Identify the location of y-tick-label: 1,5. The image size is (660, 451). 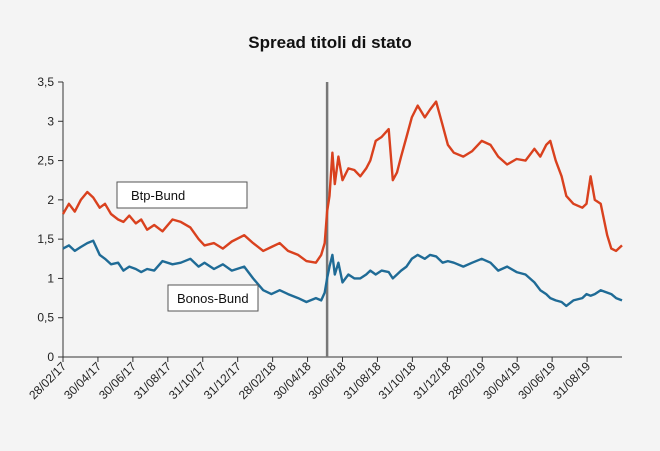
(45, 239).